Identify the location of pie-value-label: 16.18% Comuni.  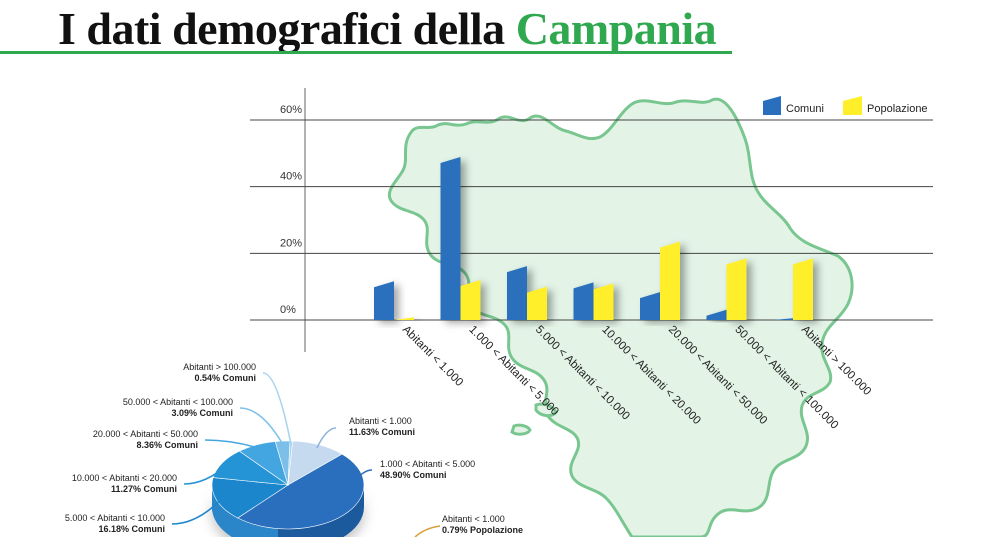
(131, 529).